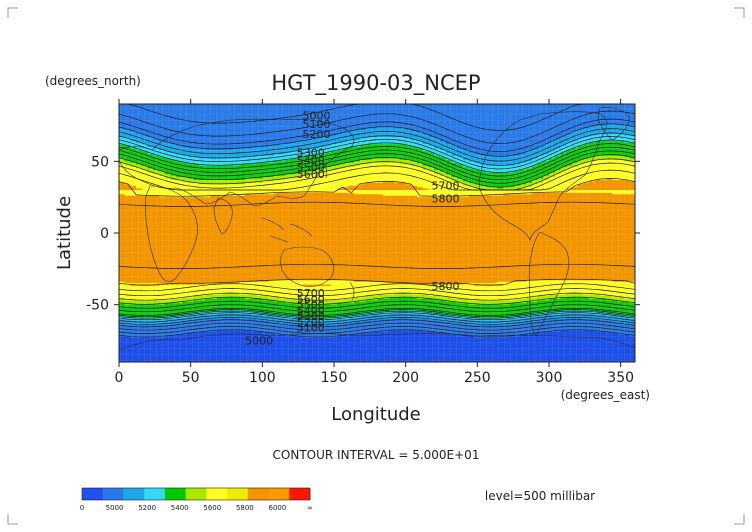  Describe the element at coordinates (212, 508) in the screenshot. I see `legend-label: 5600` at that location.